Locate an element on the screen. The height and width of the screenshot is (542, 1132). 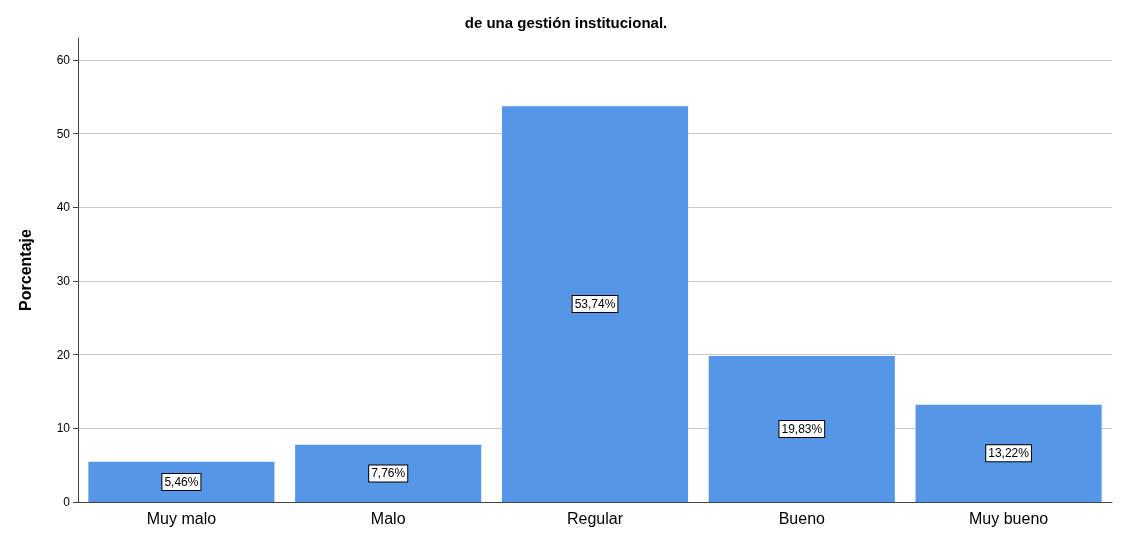
x-tick-label: Malo is located at coordinates (388, 518).